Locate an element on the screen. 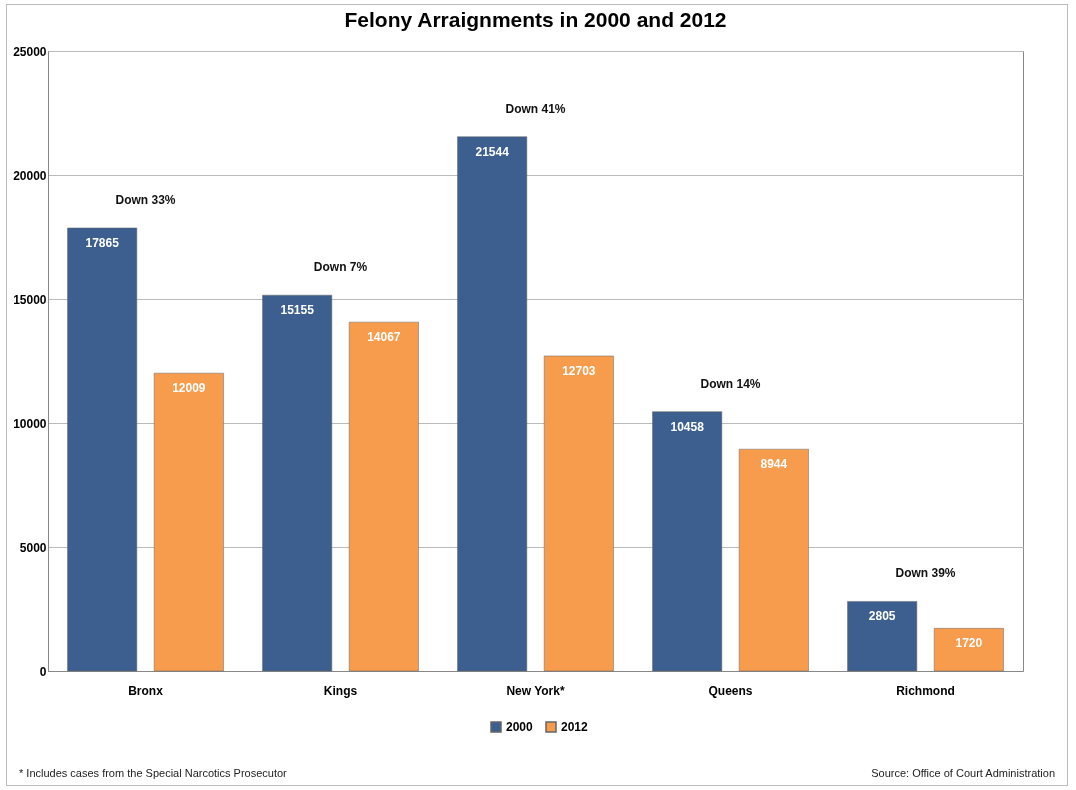 Image resolution: width=1076 pixels, height=790 pixels. chart-title: Felony Arraignments in 2000 and 2012 is located at coordinates (535, 19).